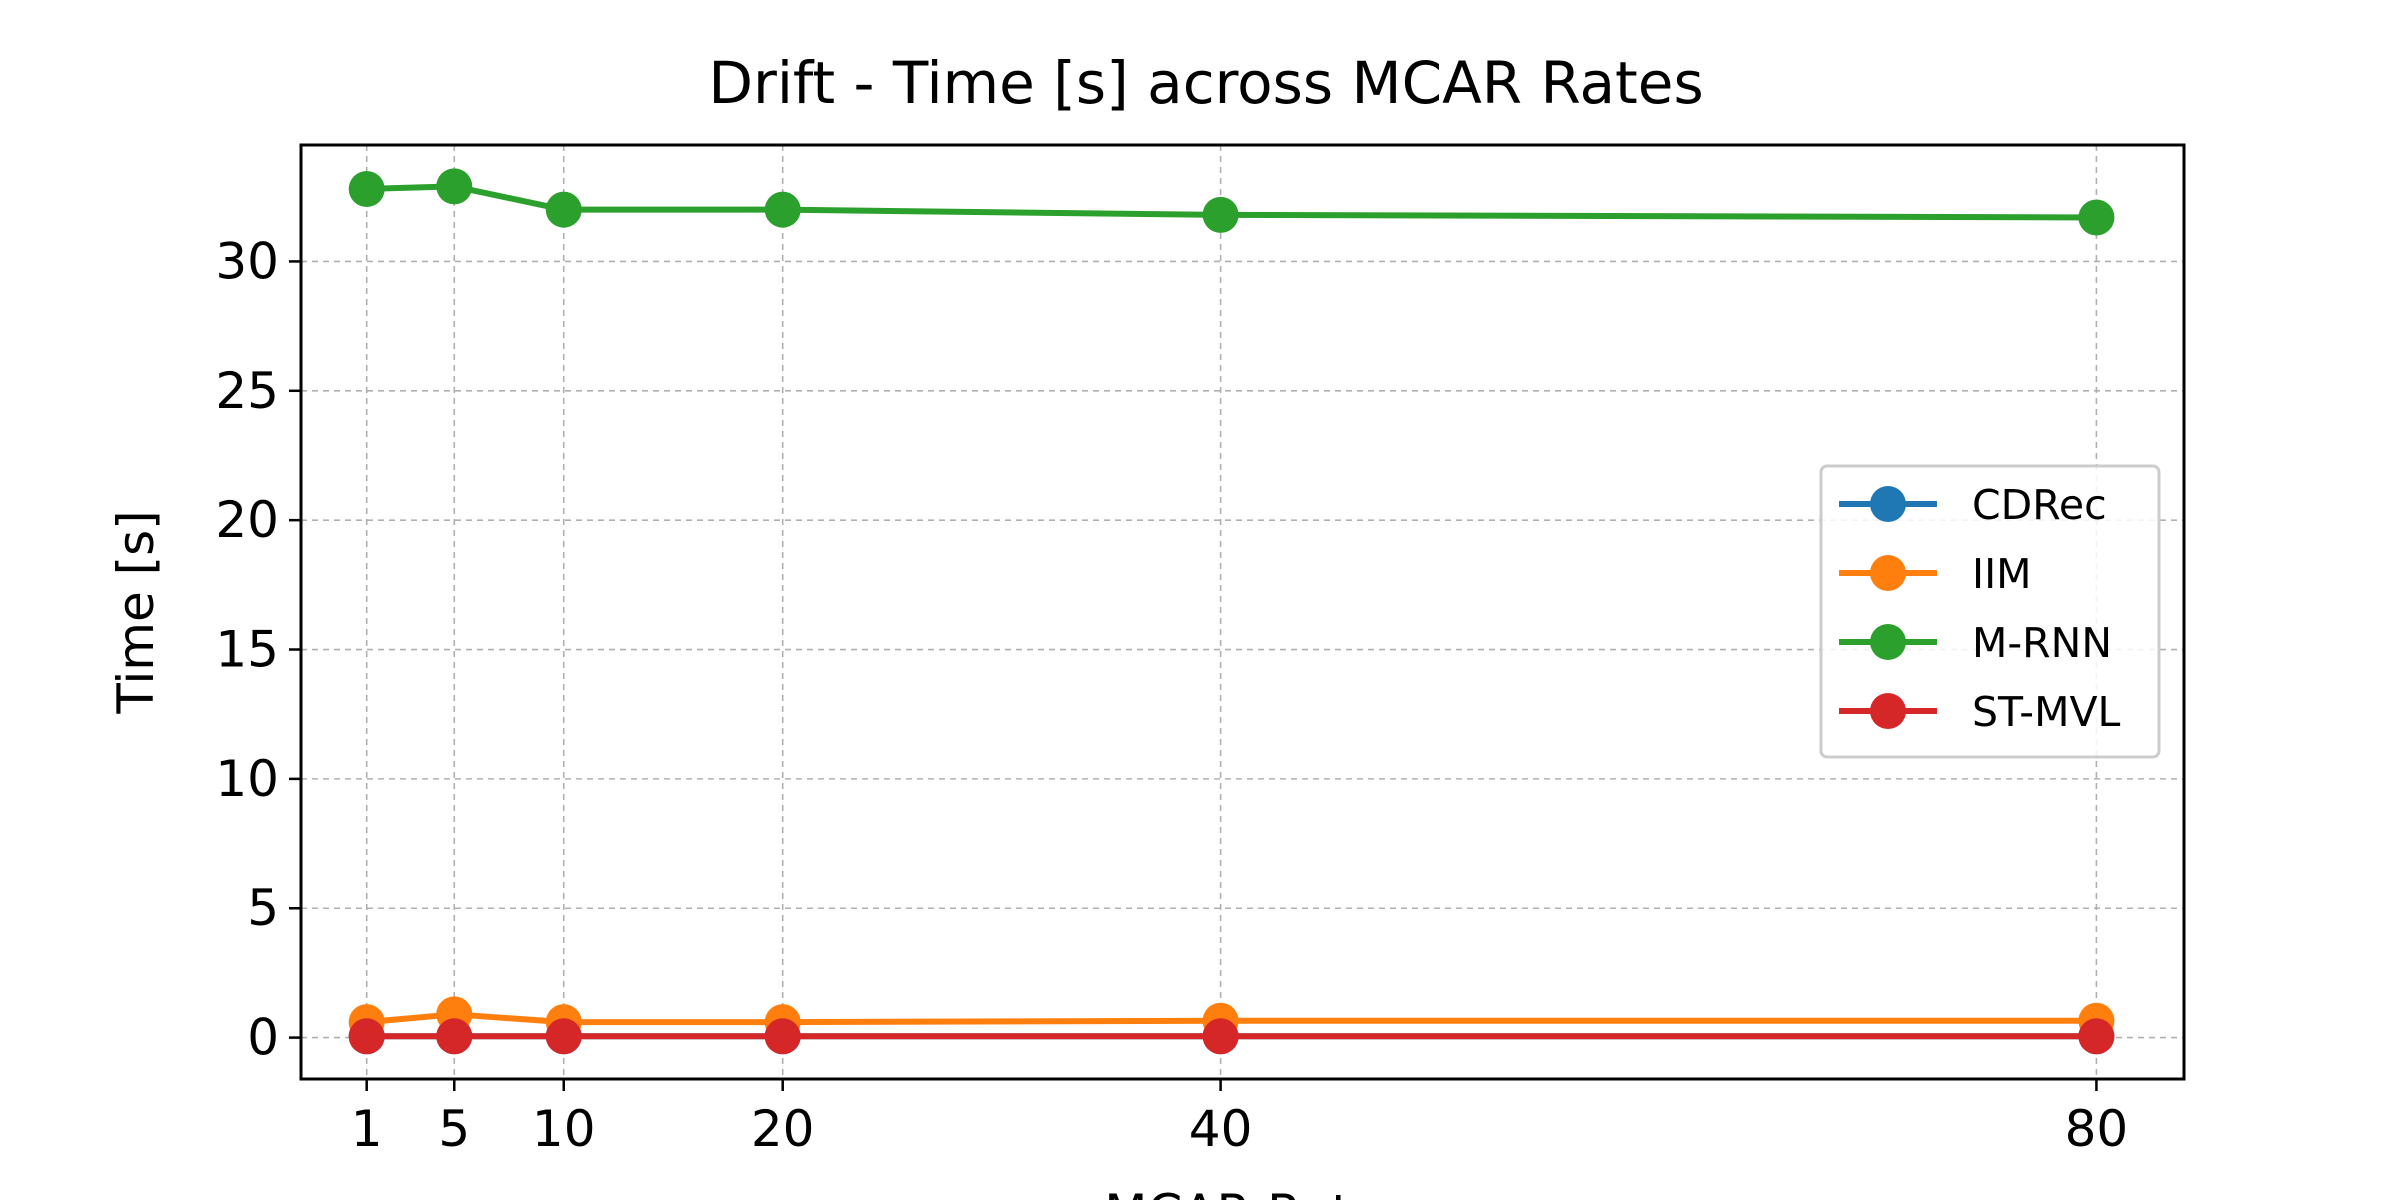 Image resolution: width=2400 pixels, height=1200 pixels. I want to click on legend-item-m-rnn: M-RNN, so click(1975, 643).